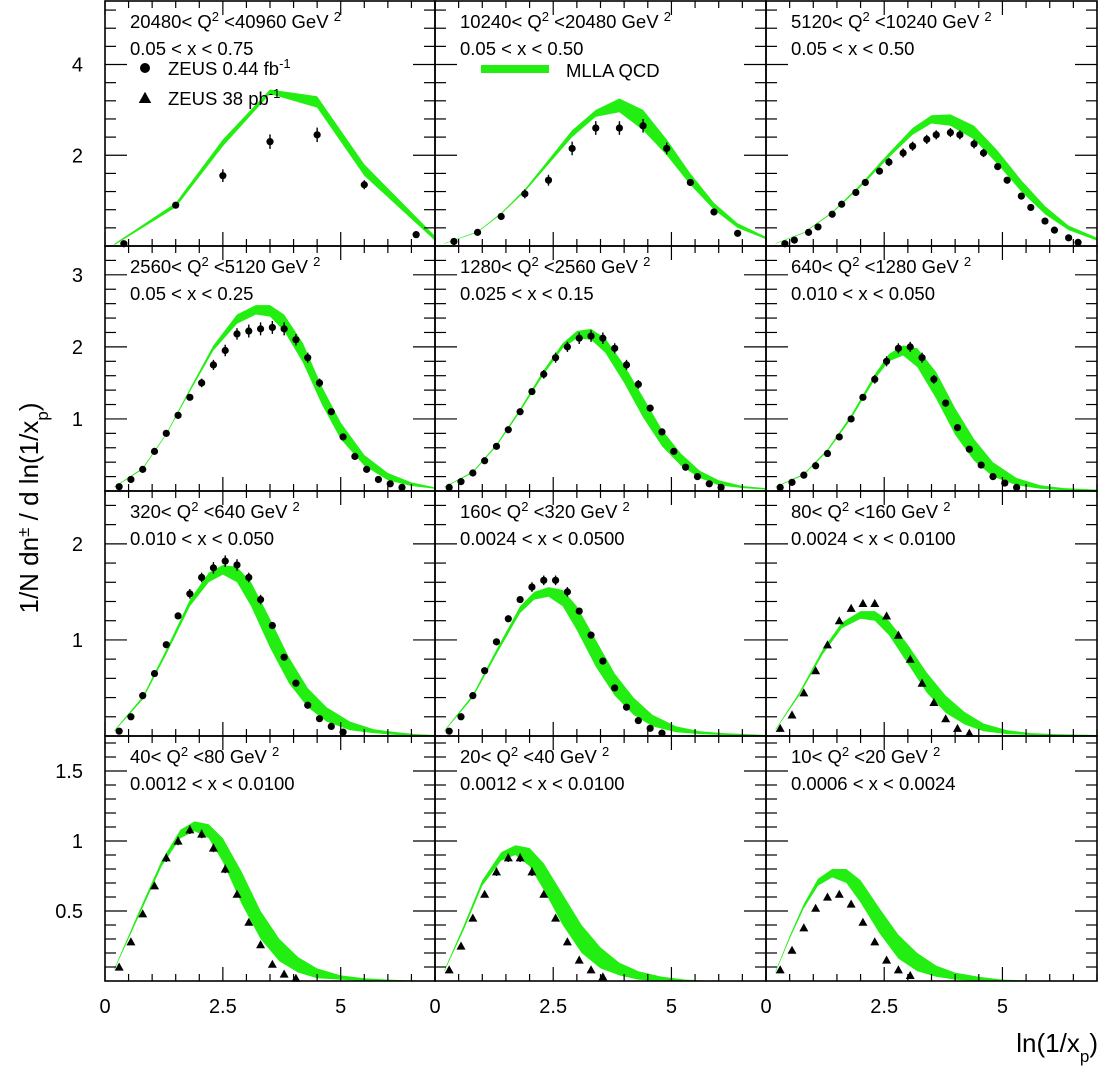 This screenshot has height=1070, width=1107. What do you see at coordinates (254, 613) in the screenshot?
I see `panel-7: 1 2 320< Q2 <640 GeV 2 0.010 < x < 0.050` at bounding box center [254, 613].